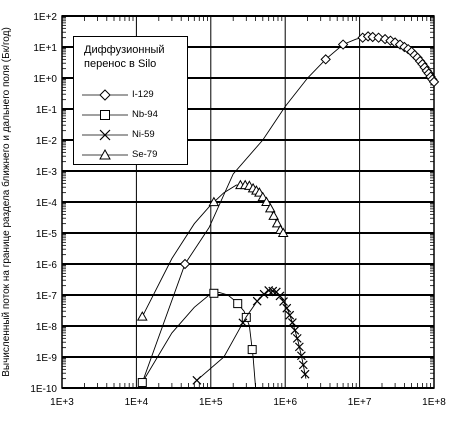  What do you see at coordinates (45, 48) in the screenshot?
I see `y-tick-label: 1E+1` at bounding box center [45, 48].